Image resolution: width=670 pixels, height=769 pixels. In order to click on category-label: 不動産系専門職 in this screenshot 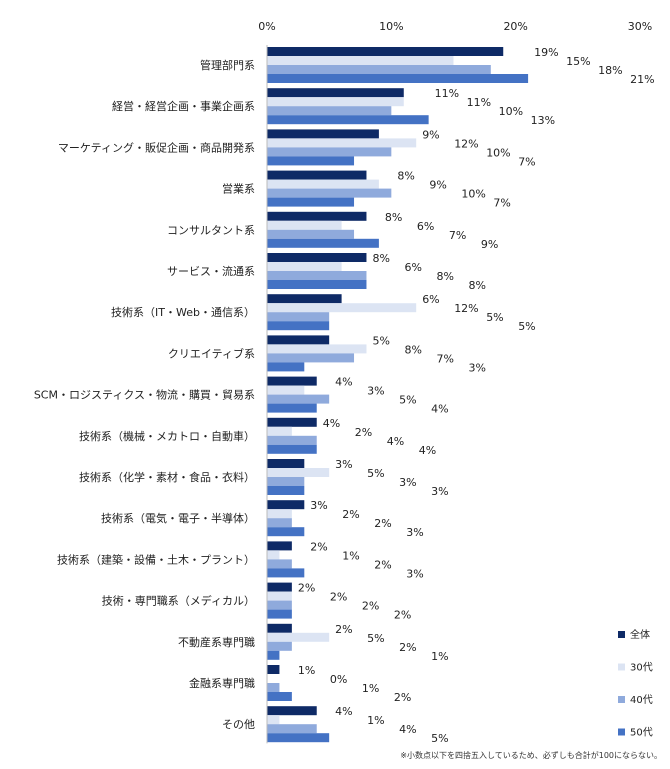, I will do `click(216, 642)`.